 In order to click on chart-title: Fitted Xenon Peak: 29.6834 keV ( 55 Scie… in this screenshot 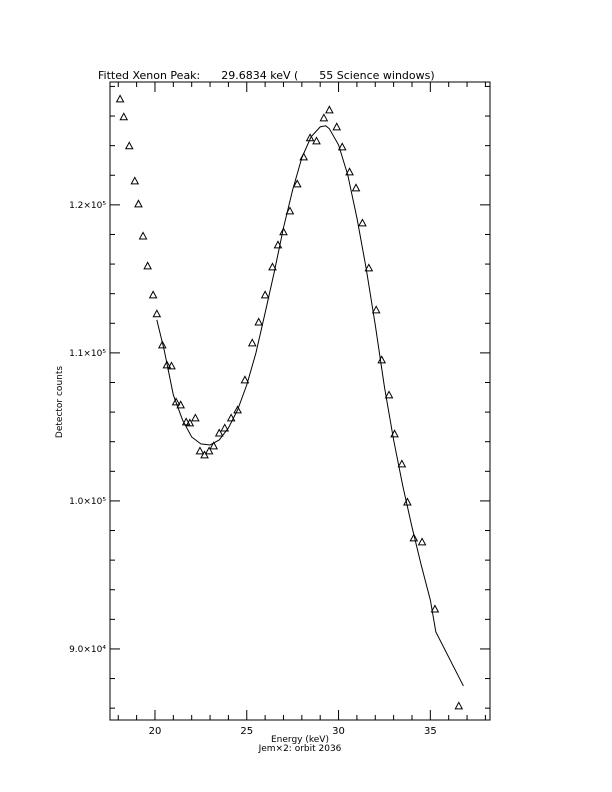, I will do `click(266, 75)`.